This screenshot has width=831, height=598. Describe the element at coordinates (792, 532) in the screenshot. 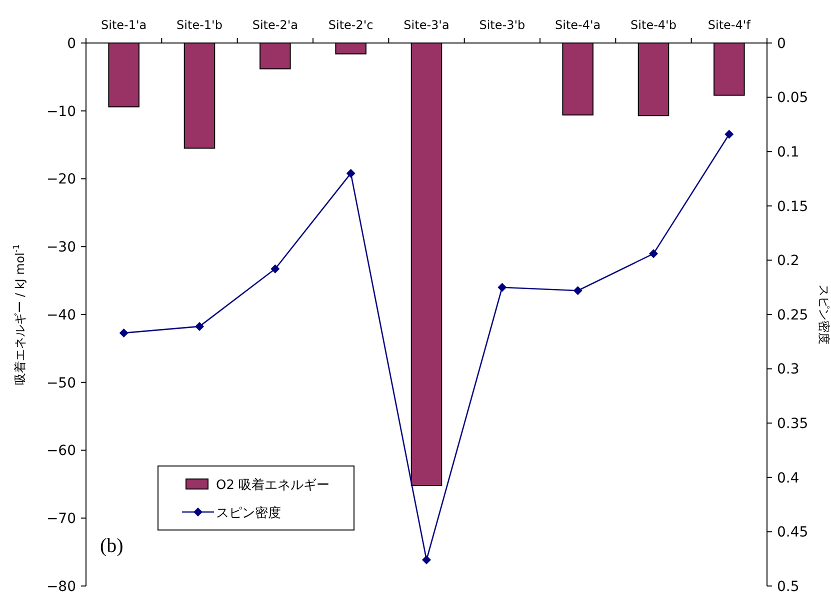

I see `y2-tick-label: 0.45` at that location.